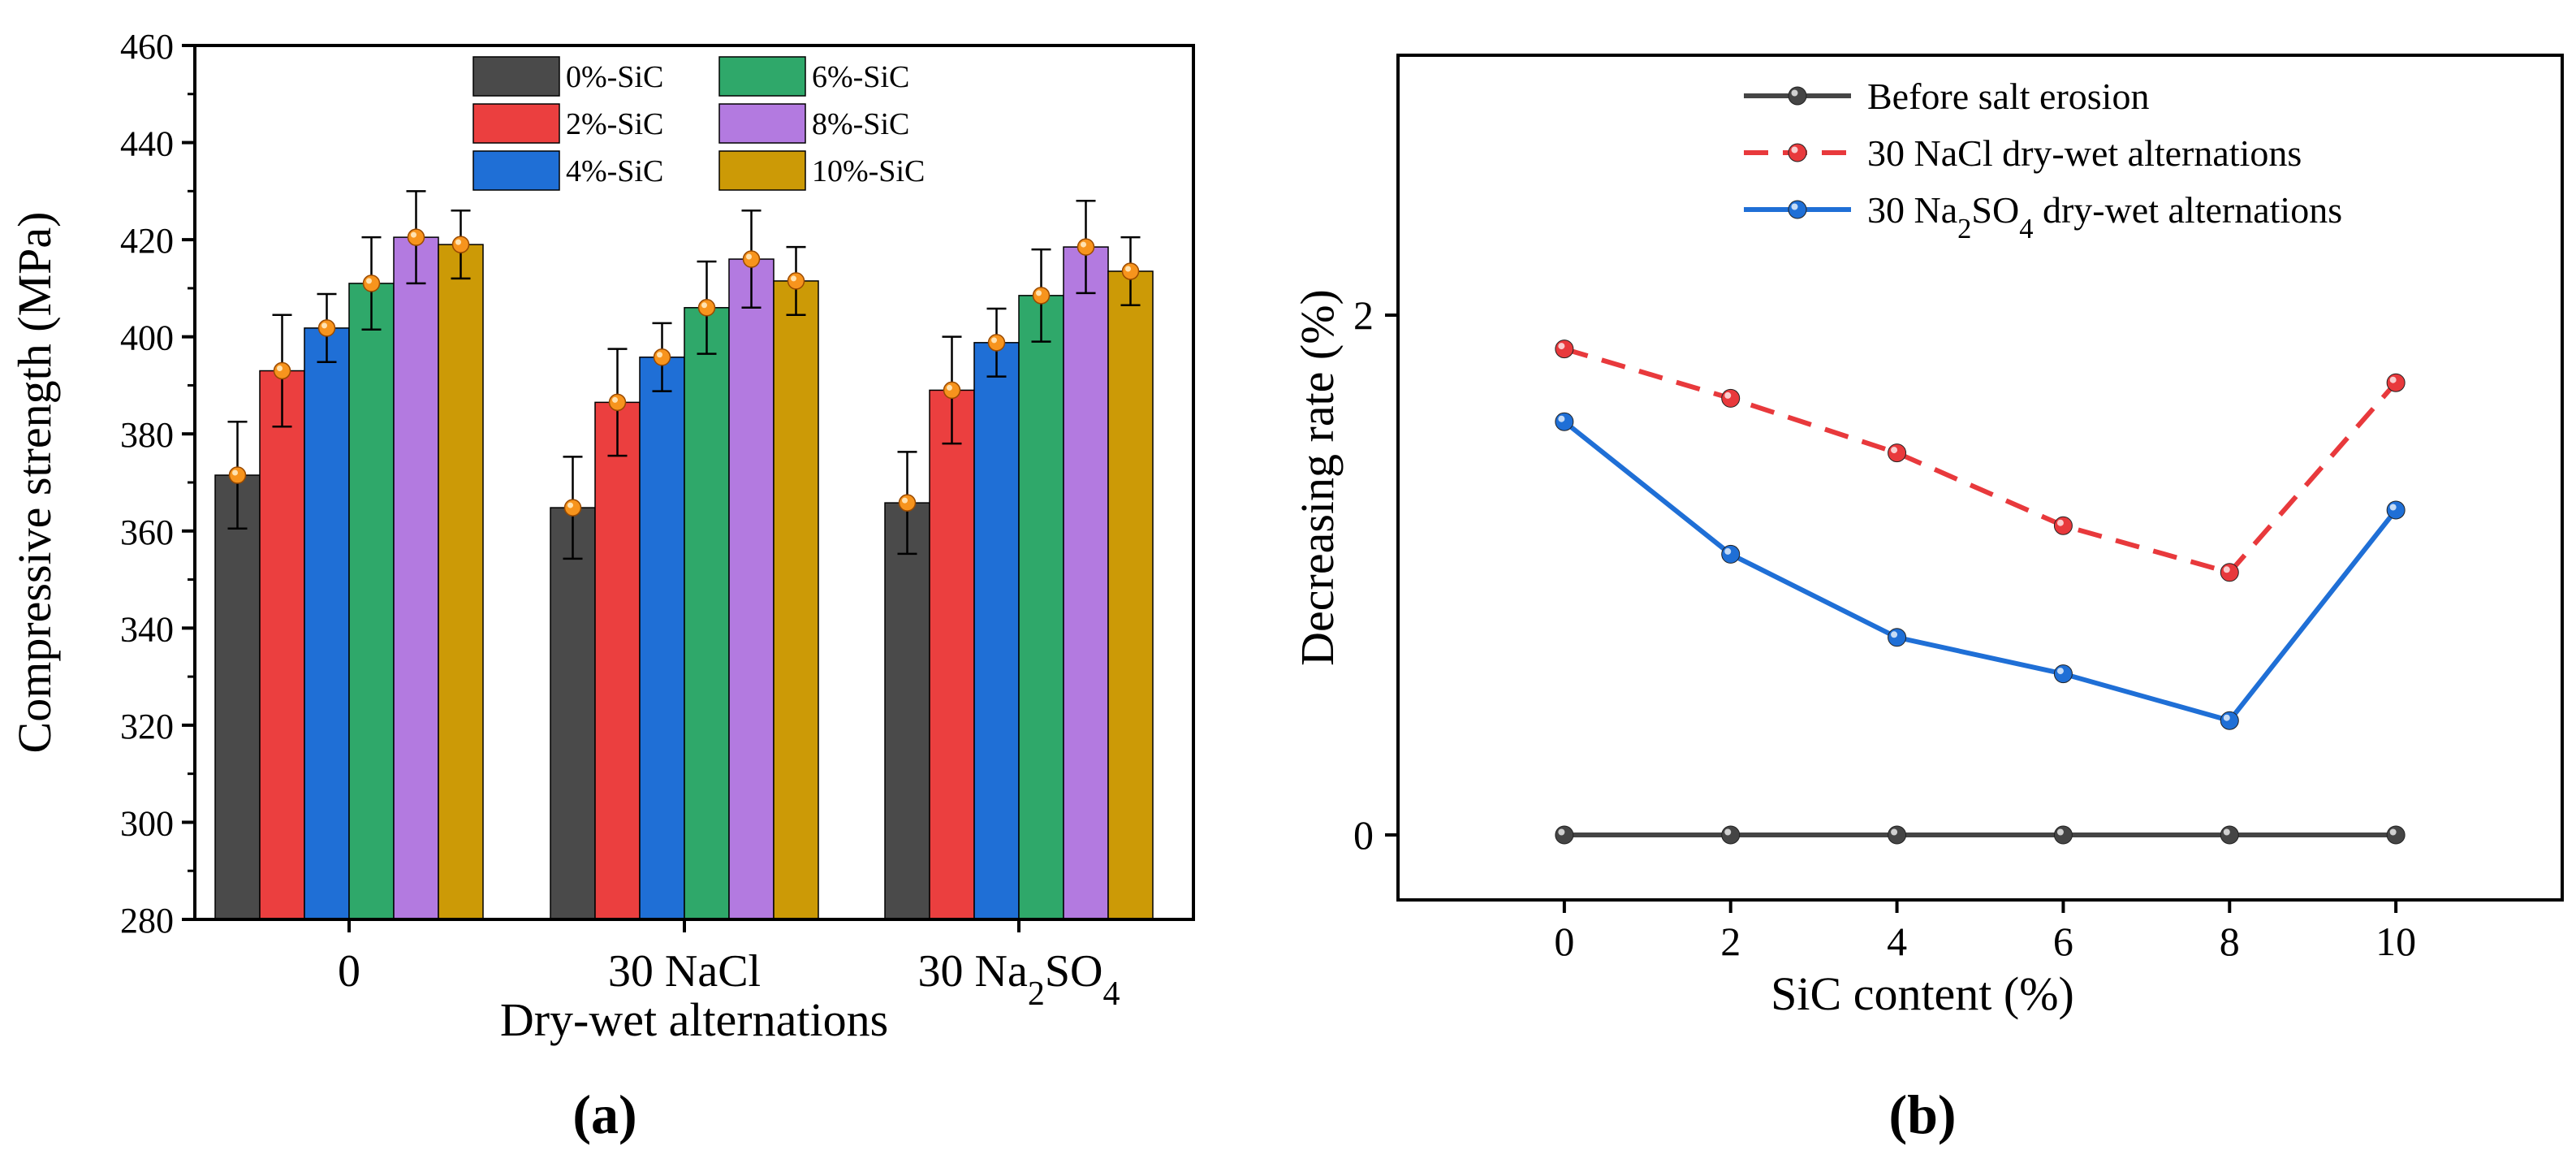  Describe the element at coordinates (1363, 835) in the screenshot. I see `y-tick-label-b: 0` at that location.